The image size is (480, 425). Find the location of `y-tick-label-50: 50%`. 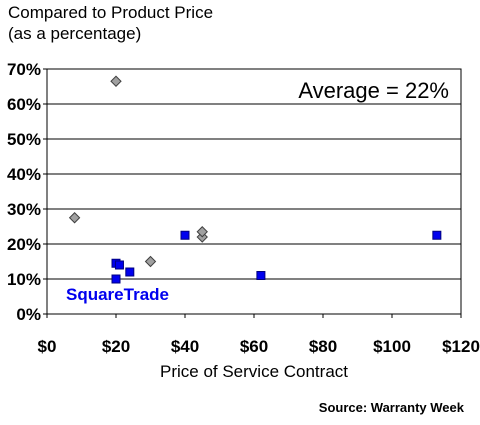

y-tick-label-50: 50% is located at coordinates (24, 139).